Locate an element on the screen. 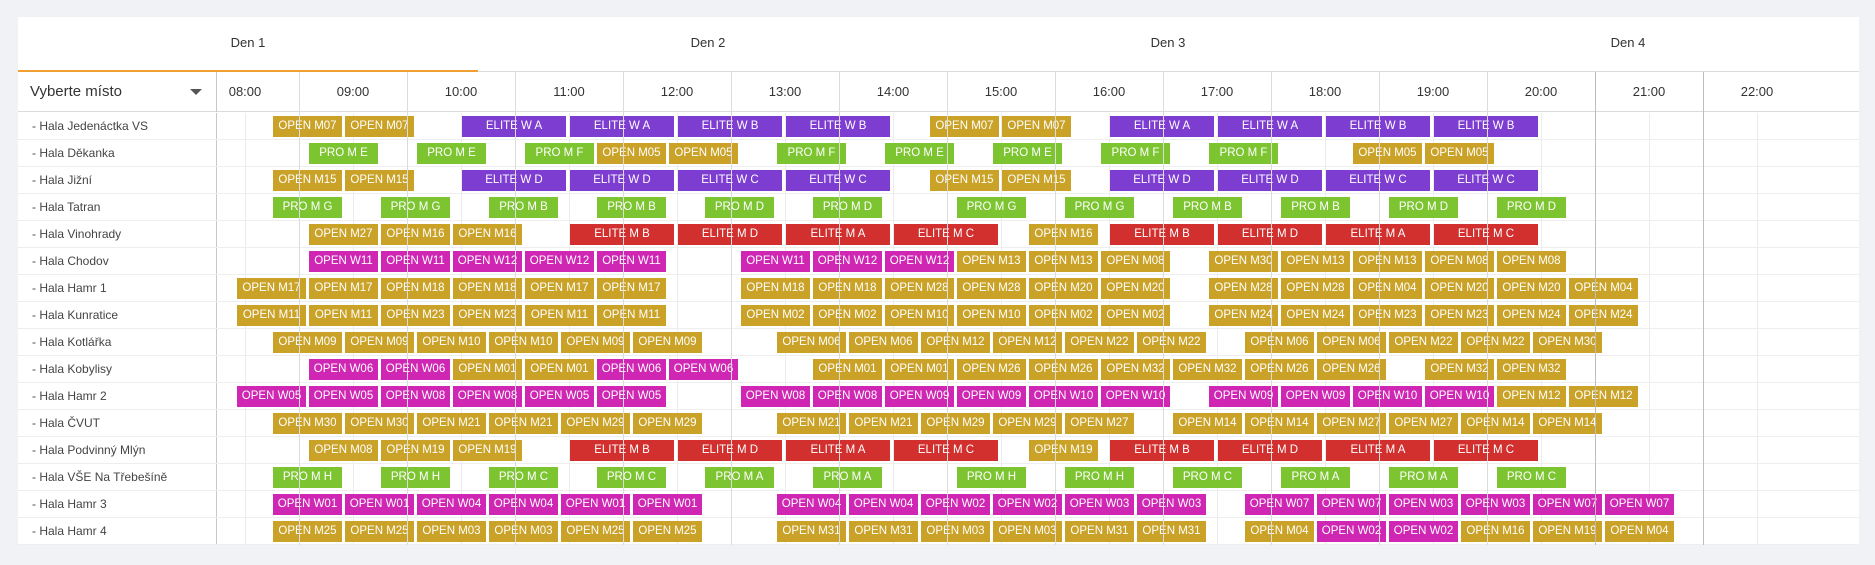  match-slot: ELITE M B is located at coordinates (622, 450).